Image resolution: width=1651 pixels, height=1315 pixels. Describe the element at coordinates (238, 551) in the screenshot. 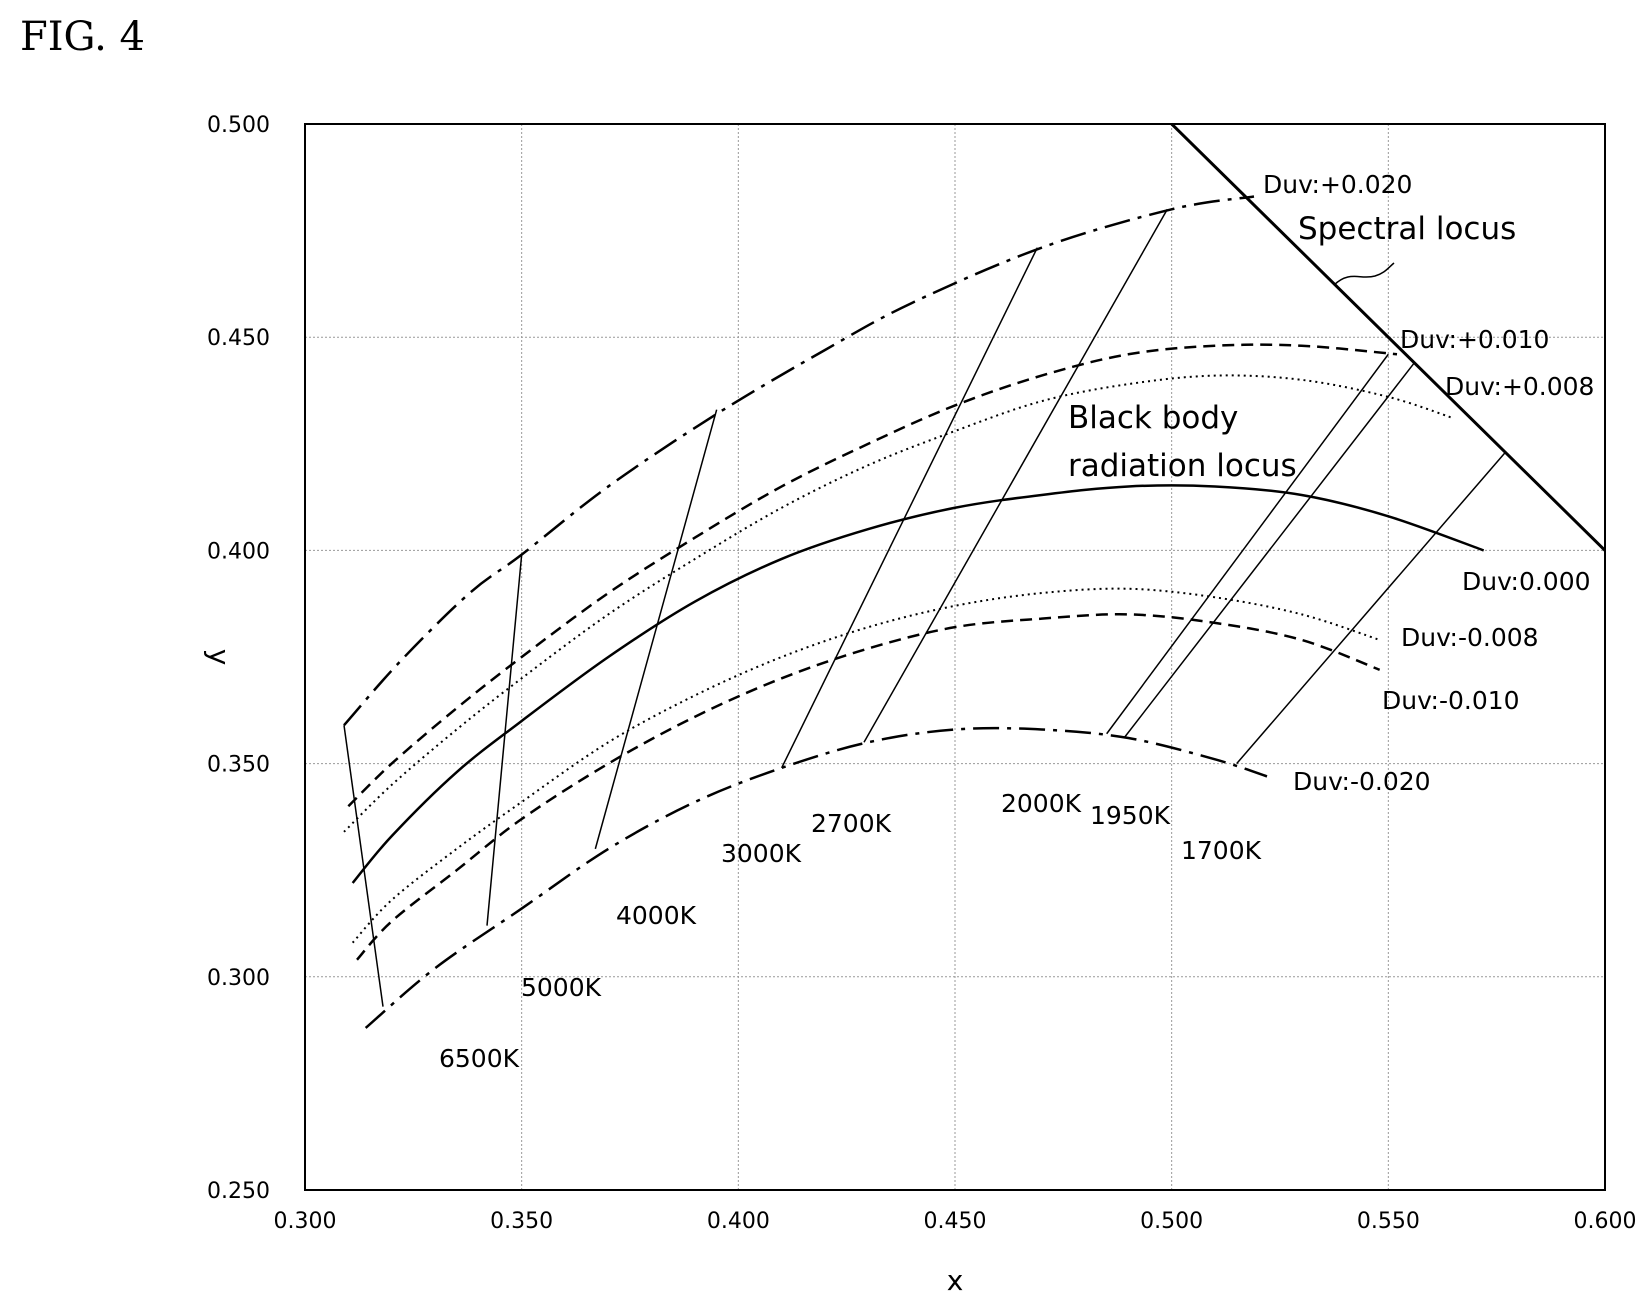

I see `y-tick-label: 0.400` at that location.